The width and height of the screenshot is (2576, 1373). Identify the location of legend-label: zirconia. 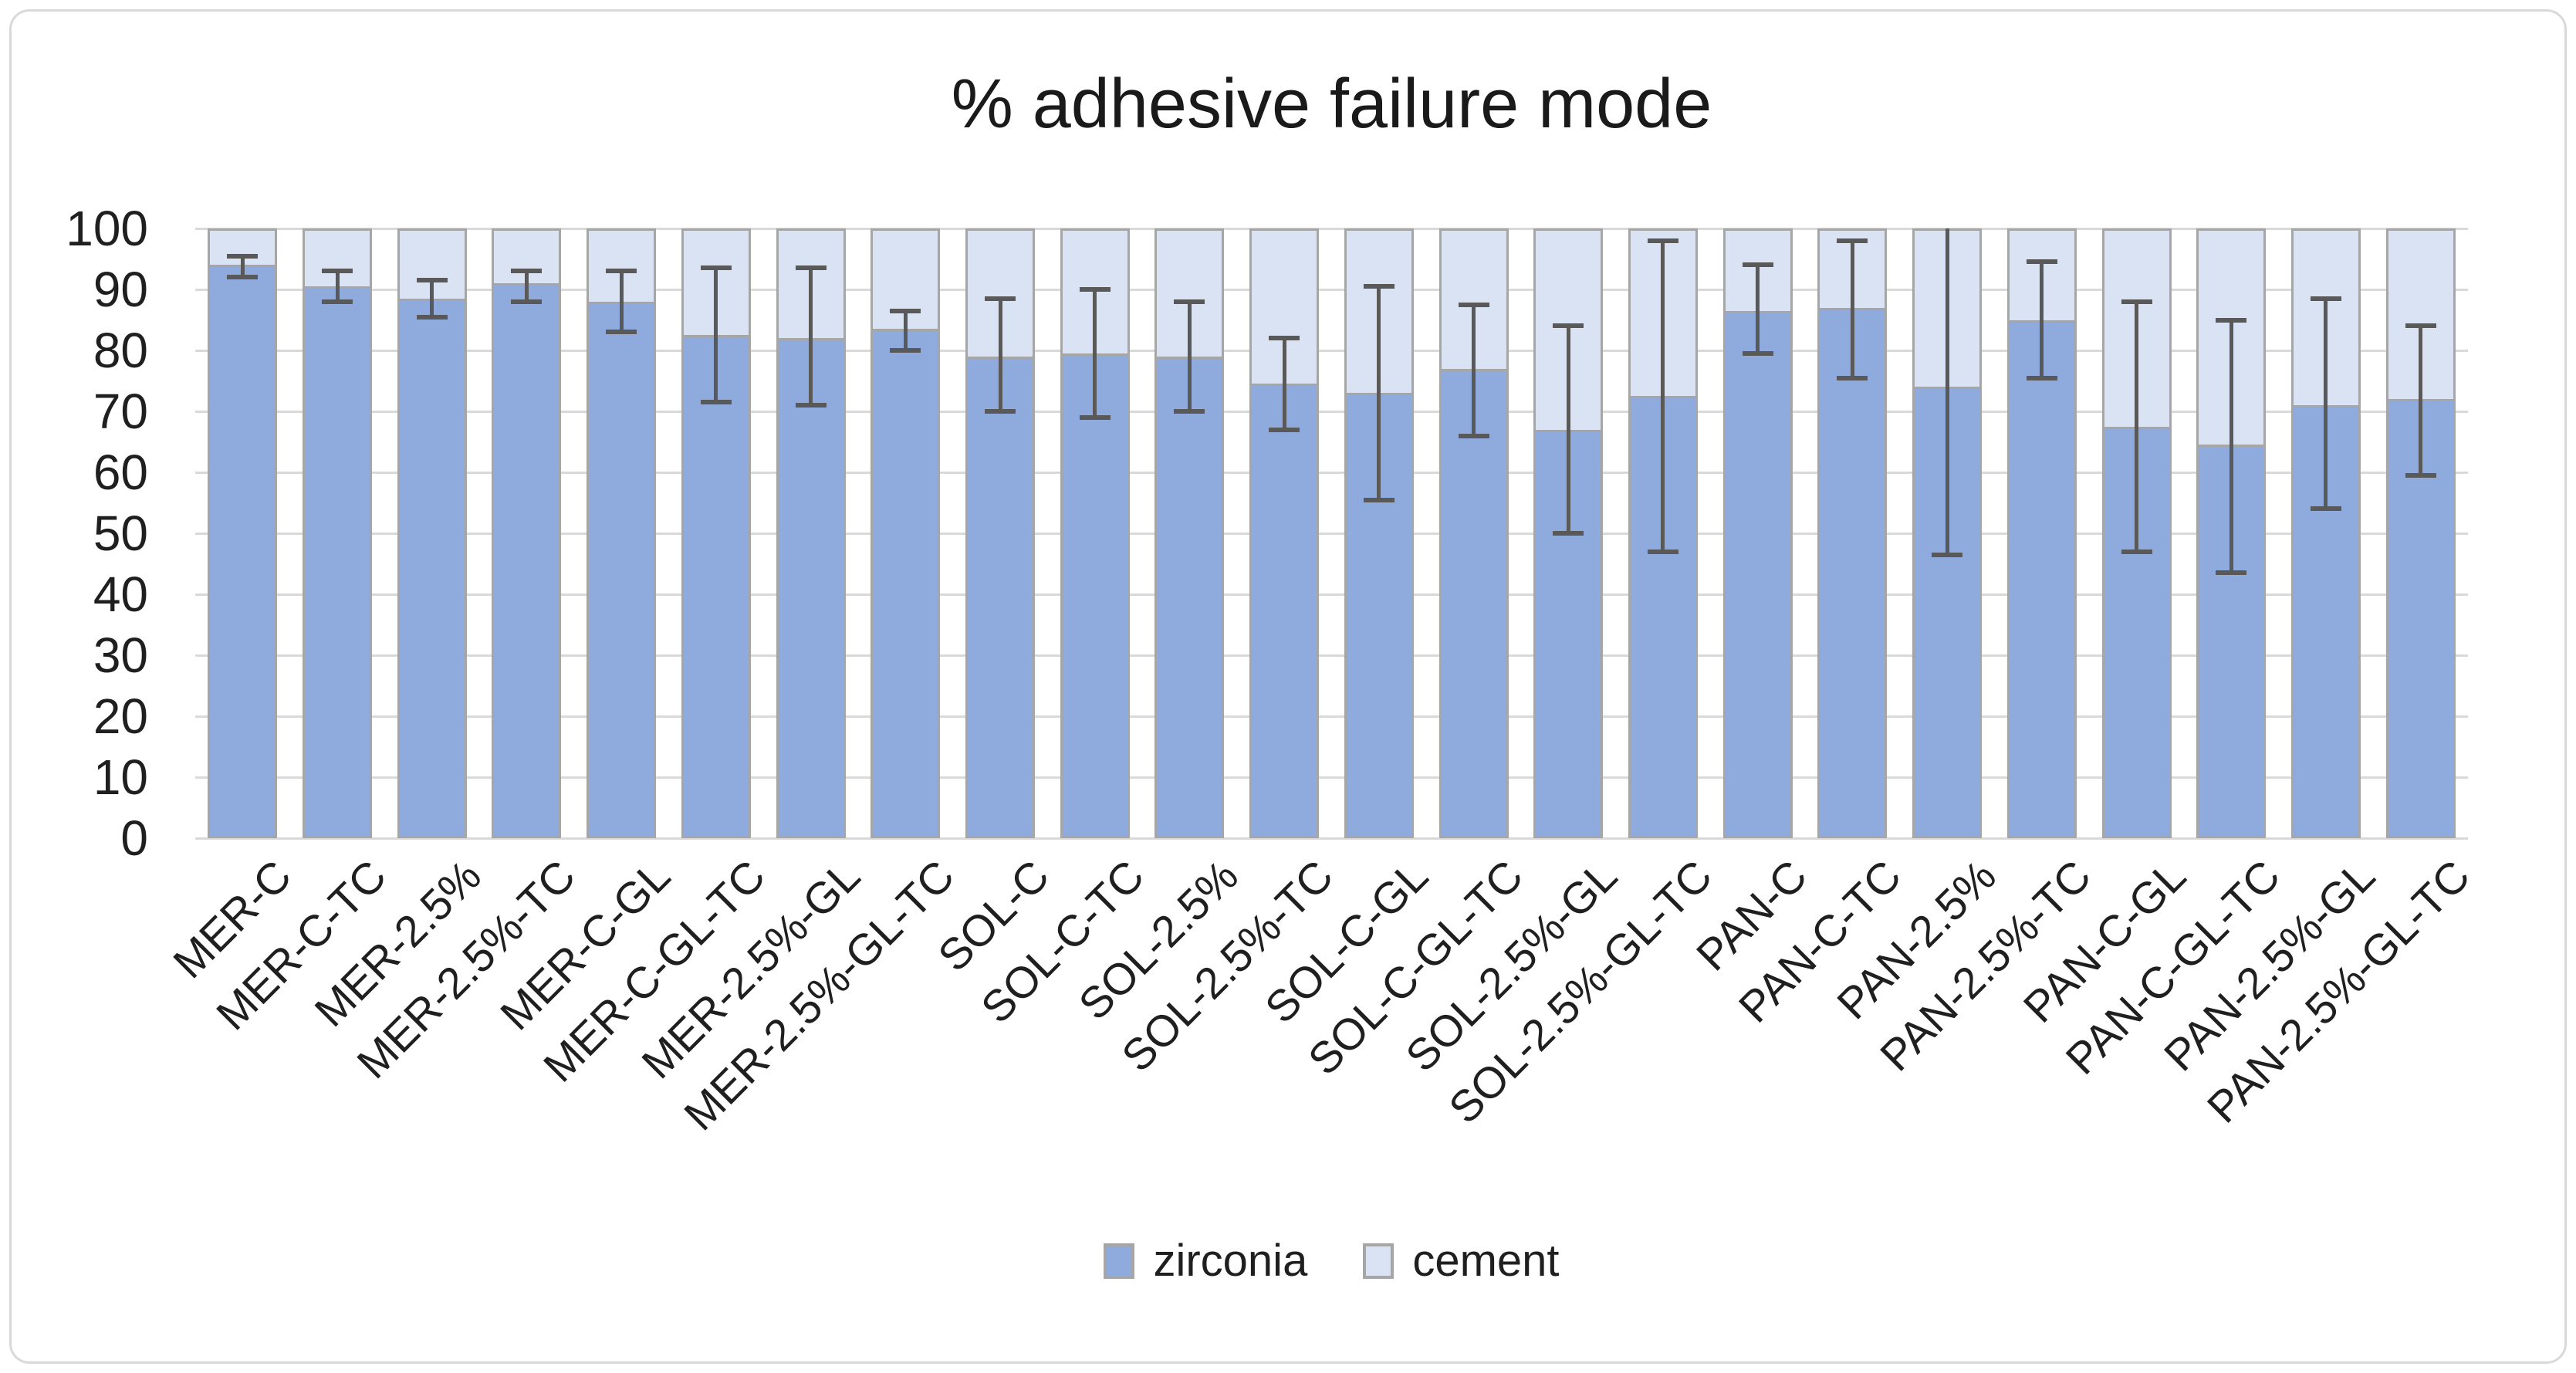
(1230, 1261).